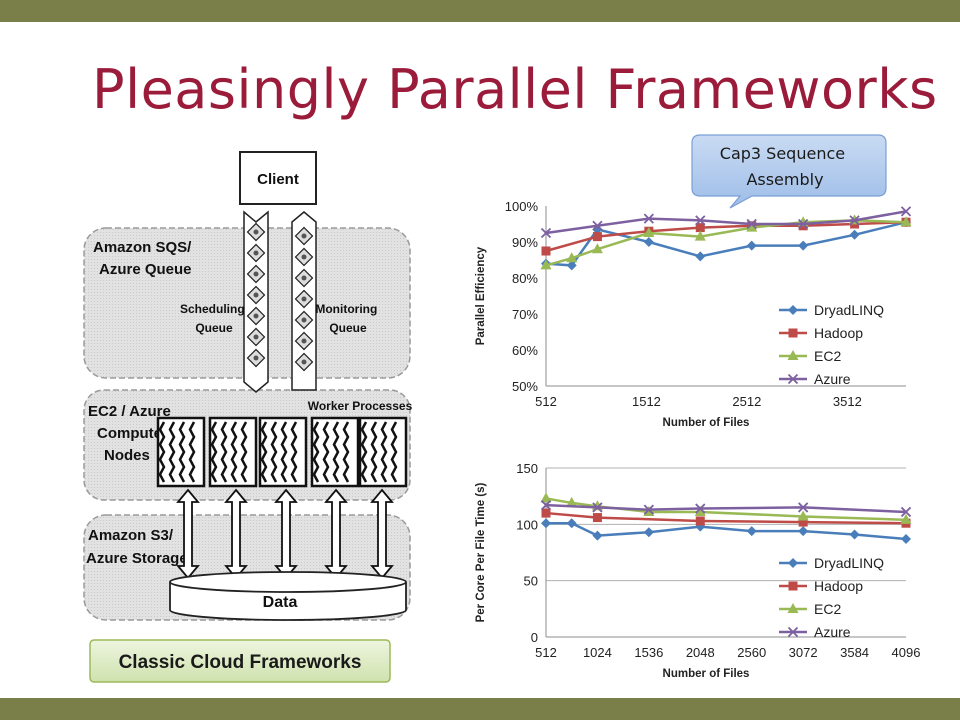  What do you see at coordinates (288, 596) in the screenshot?
I see `data-cylinder: Data` at bounding box center [288, 596].